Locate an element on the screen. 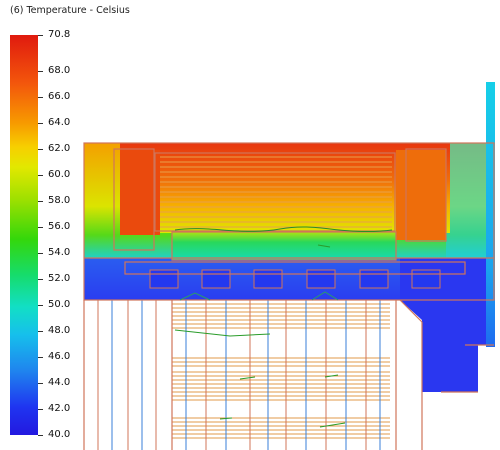 This screenshot has height=450, width=500. colorbar-tick-label: 68.0 is located at coordinates (59, 71).